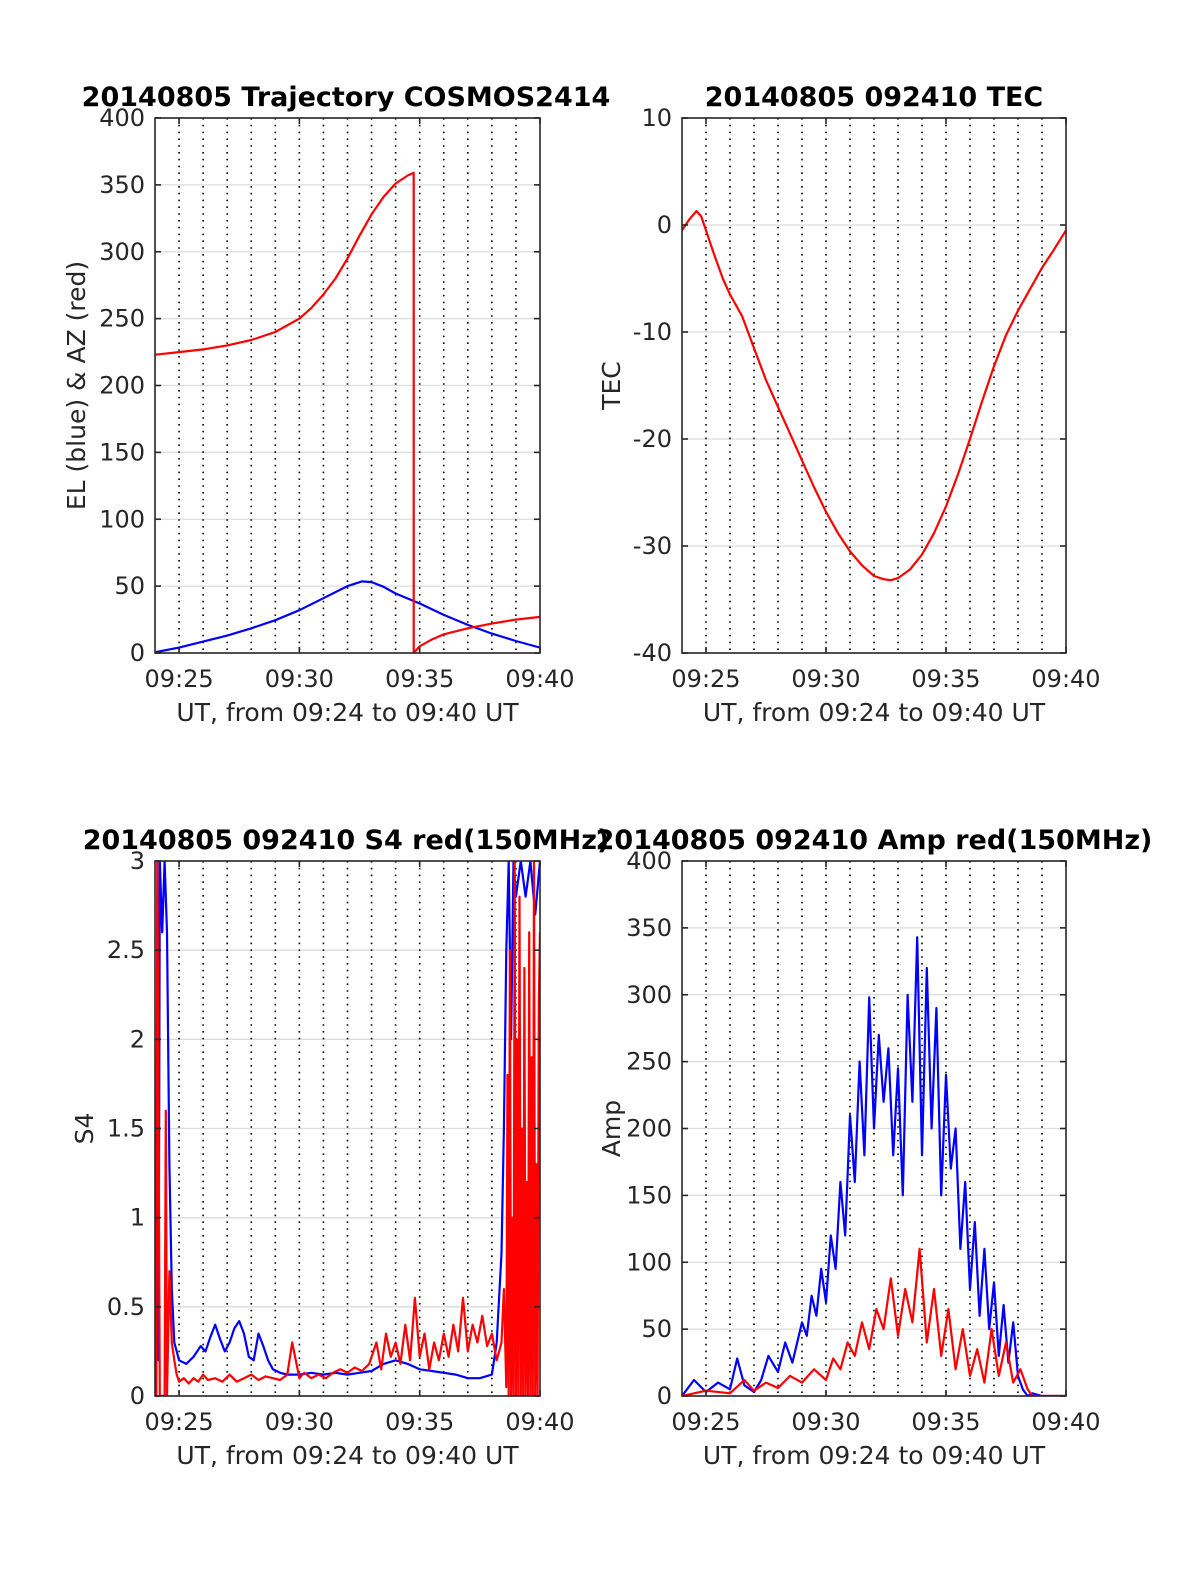 The height and width of the screenshot is (1575, 1200). What do you see at coordinates (611, 1128) in the screenshot?
I see `y-axis-label: Amp` at bounding box center [611, 1128].